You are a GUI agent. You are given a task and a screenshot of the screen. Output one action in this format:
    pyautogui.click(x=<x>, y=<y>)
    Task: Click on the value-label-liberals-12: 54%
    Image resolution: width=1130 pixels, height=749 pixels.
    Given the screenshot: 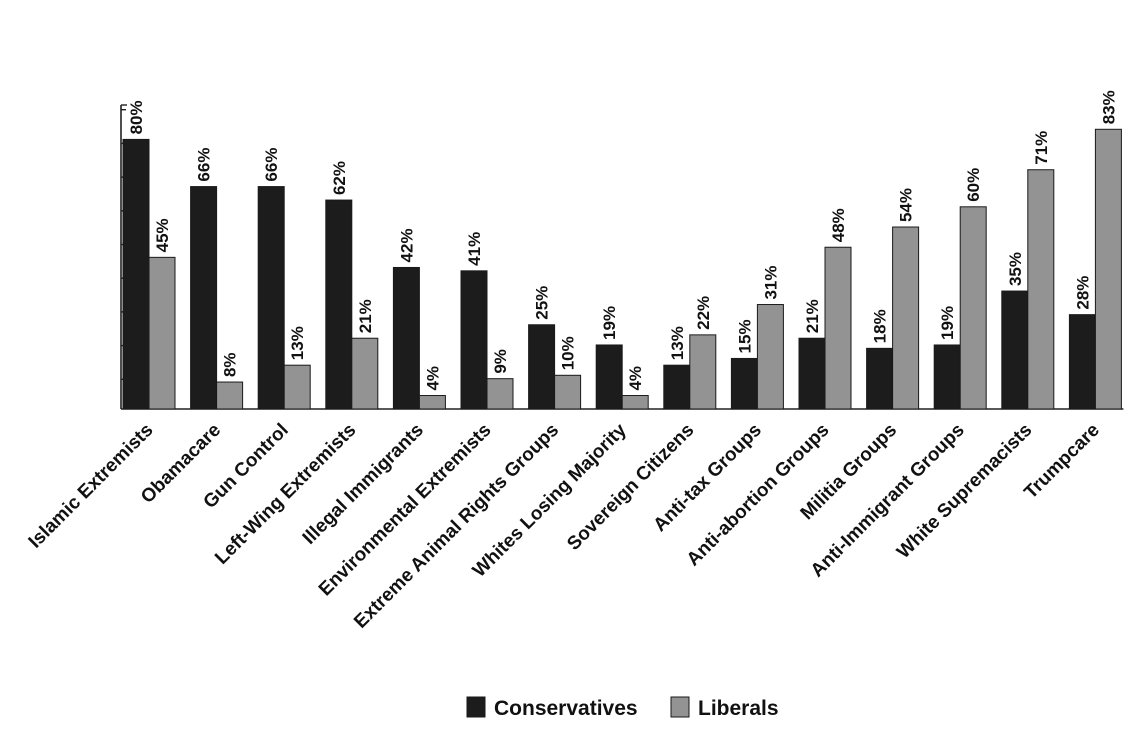 What is the action you would take?
    pyautogui.click(x=906, y=205)
    